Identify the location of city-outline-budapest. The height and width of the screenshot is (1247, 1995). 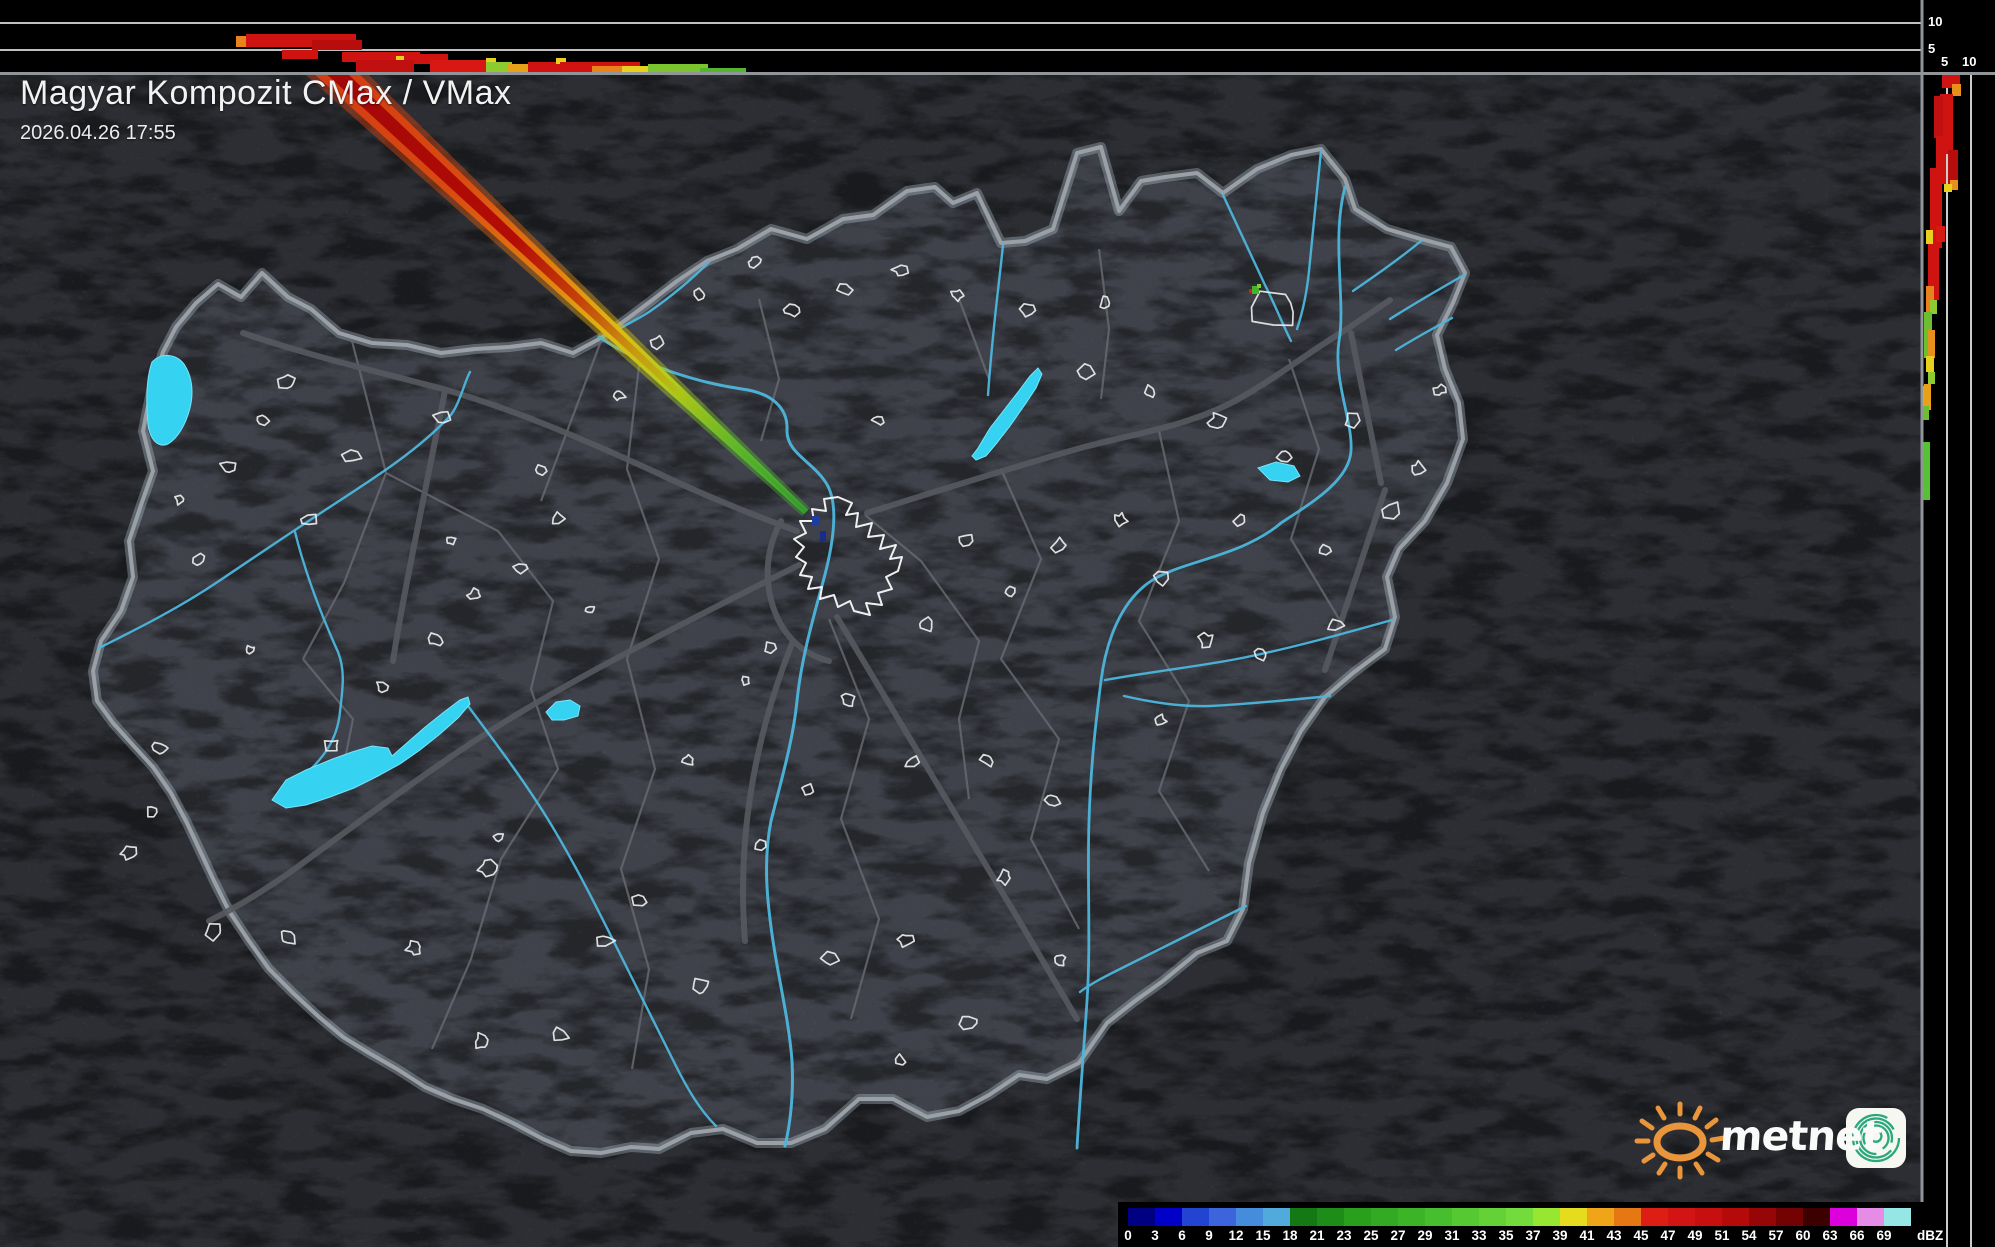
(848, 556).